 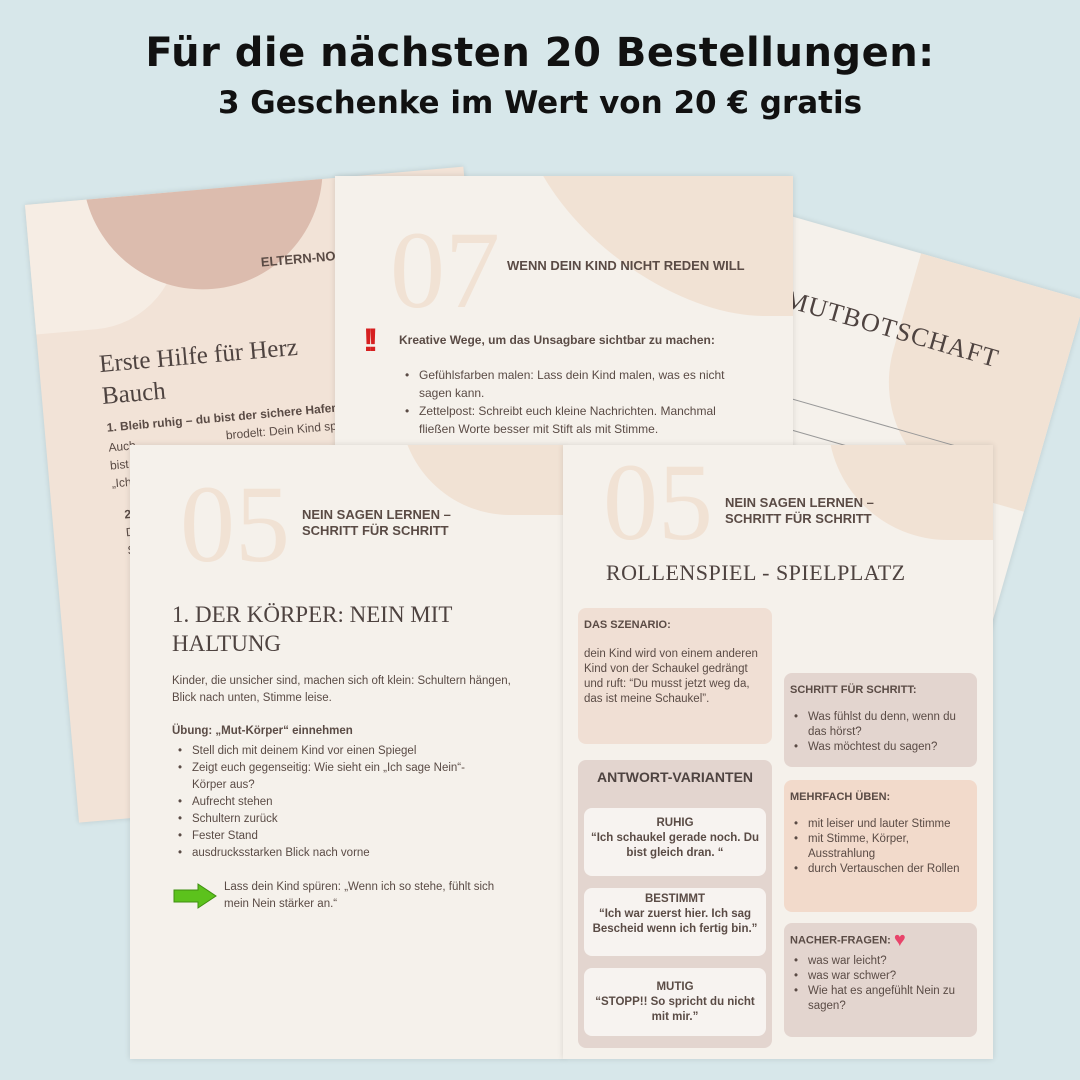 What do you see at coordinates (675, 987) in the screenshot?
I see `answer-label: MUTIG` at bounding box center [675, 987].